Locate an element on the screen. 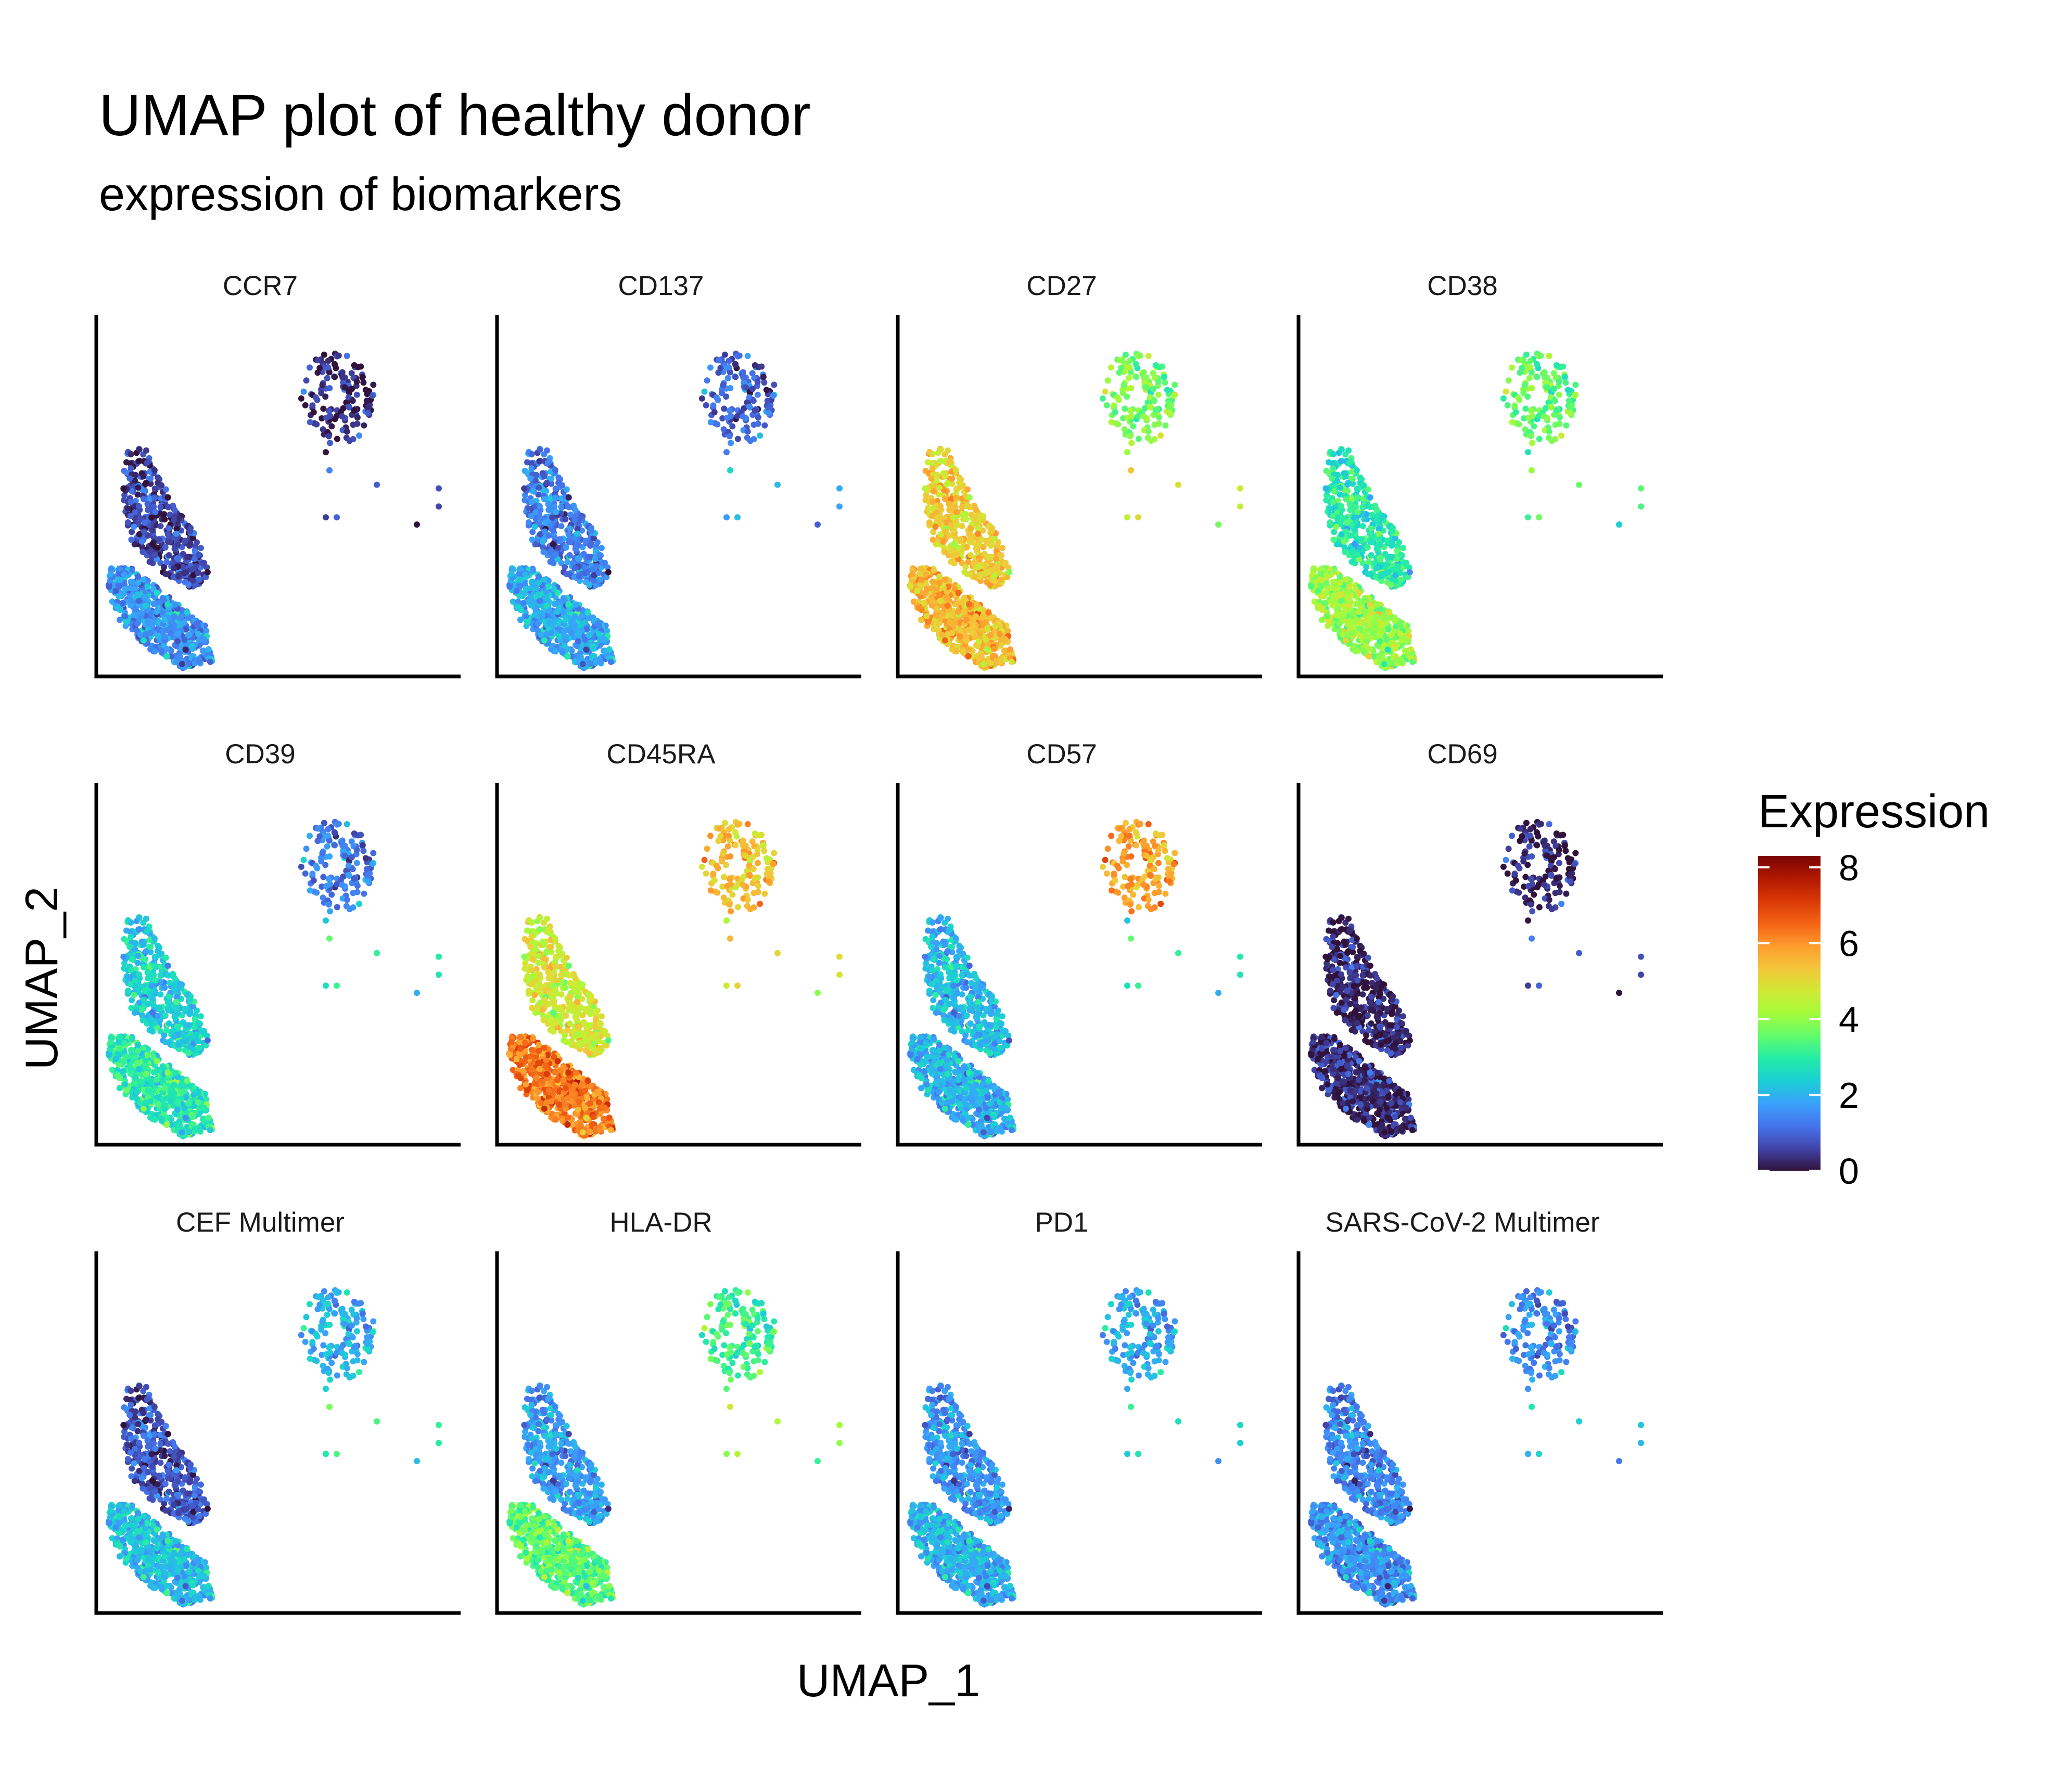 The width and height of the screenshot is (2049, 1792). facet-title: CD27 is located at coordinates (1061, 286).